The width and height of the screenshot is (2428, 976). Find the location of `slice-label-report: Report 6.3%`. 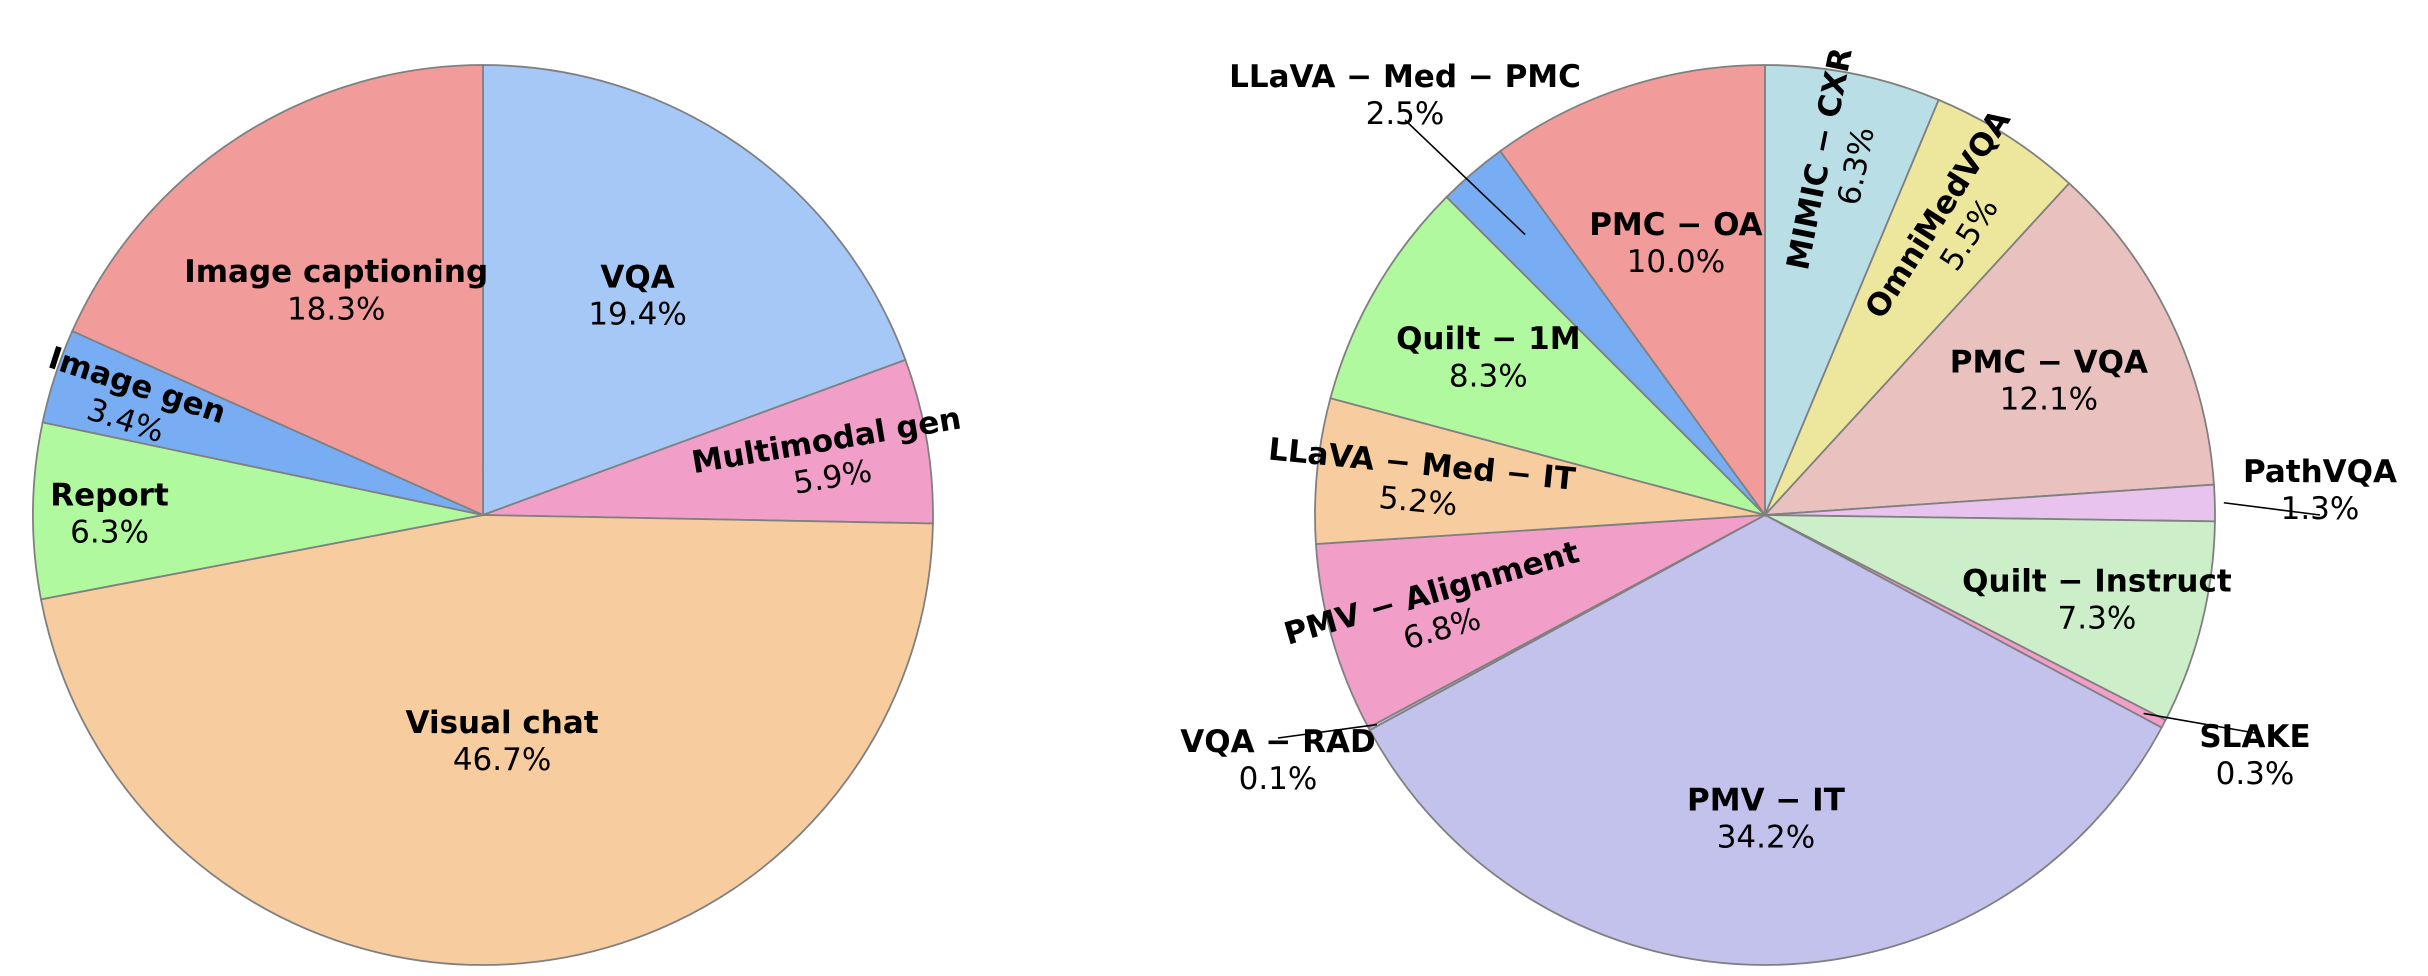

slice-label-report: Report 6.3% is located at coordinates (109, 513).